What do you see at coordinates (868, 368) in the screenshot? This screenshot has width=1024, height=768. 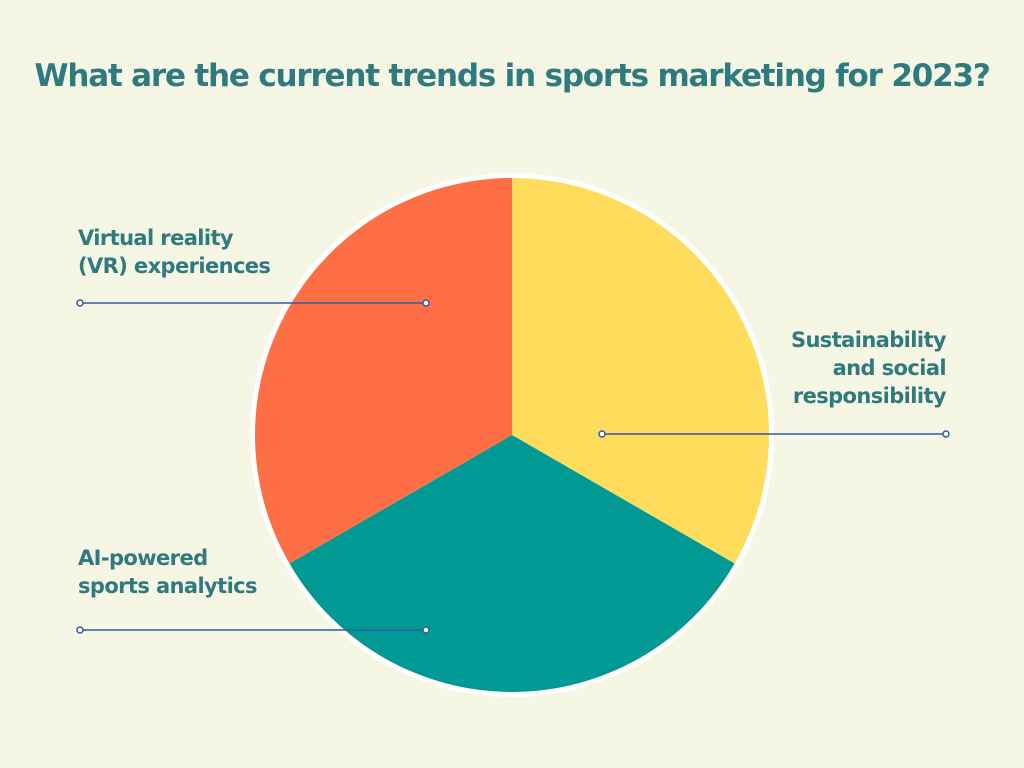 I see `slice-label-sustainability: Sustainability and social responsibility` at bounding box center [868, 368].